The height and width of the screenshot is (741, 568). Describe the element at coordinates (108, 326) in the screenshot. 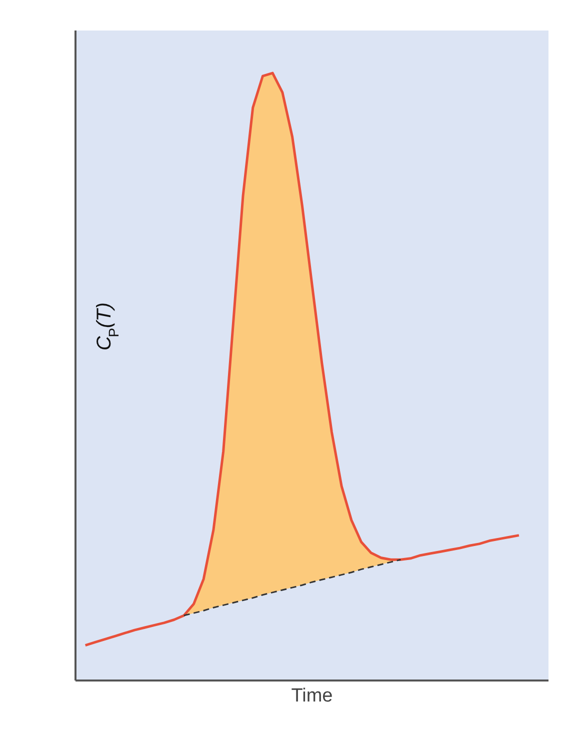

I see `y-axis-title: CP(T)` at that location.